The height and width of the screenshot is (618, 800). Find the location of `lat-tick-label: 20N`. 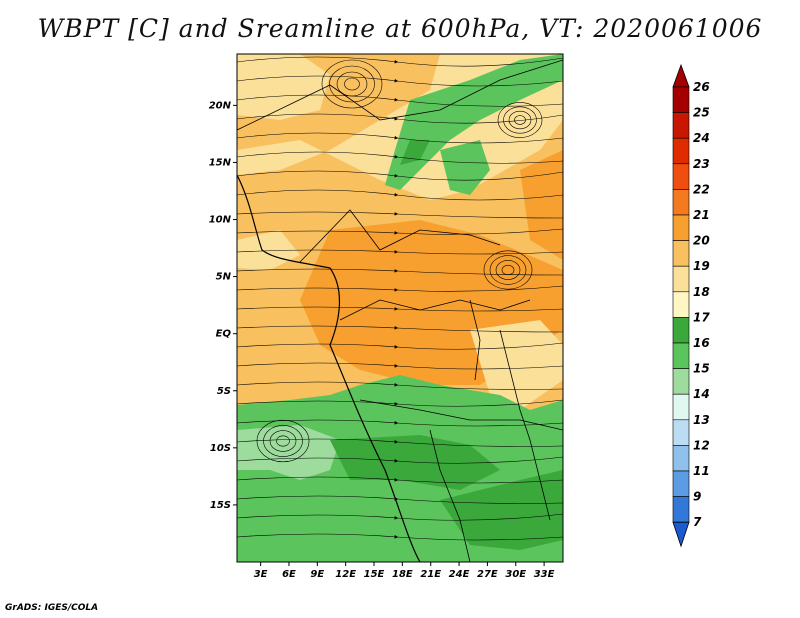

lat-tick-label: 20N is located at coordinates (220, 105).